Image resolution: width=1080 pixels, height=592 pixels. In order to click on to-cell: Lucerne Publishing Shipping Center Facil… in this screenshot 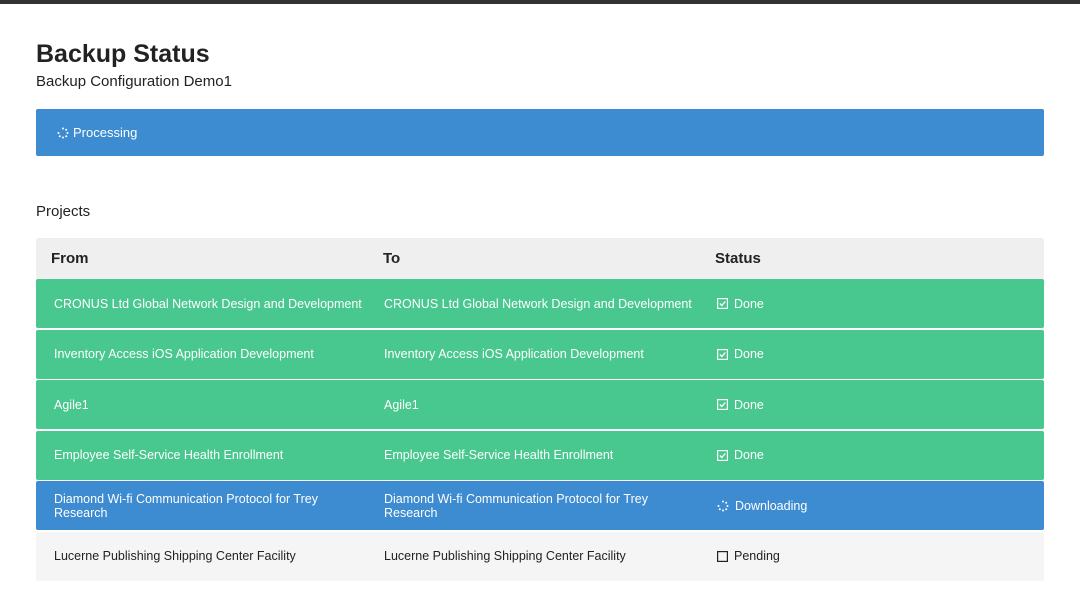, I will do `click(505, 556)`.